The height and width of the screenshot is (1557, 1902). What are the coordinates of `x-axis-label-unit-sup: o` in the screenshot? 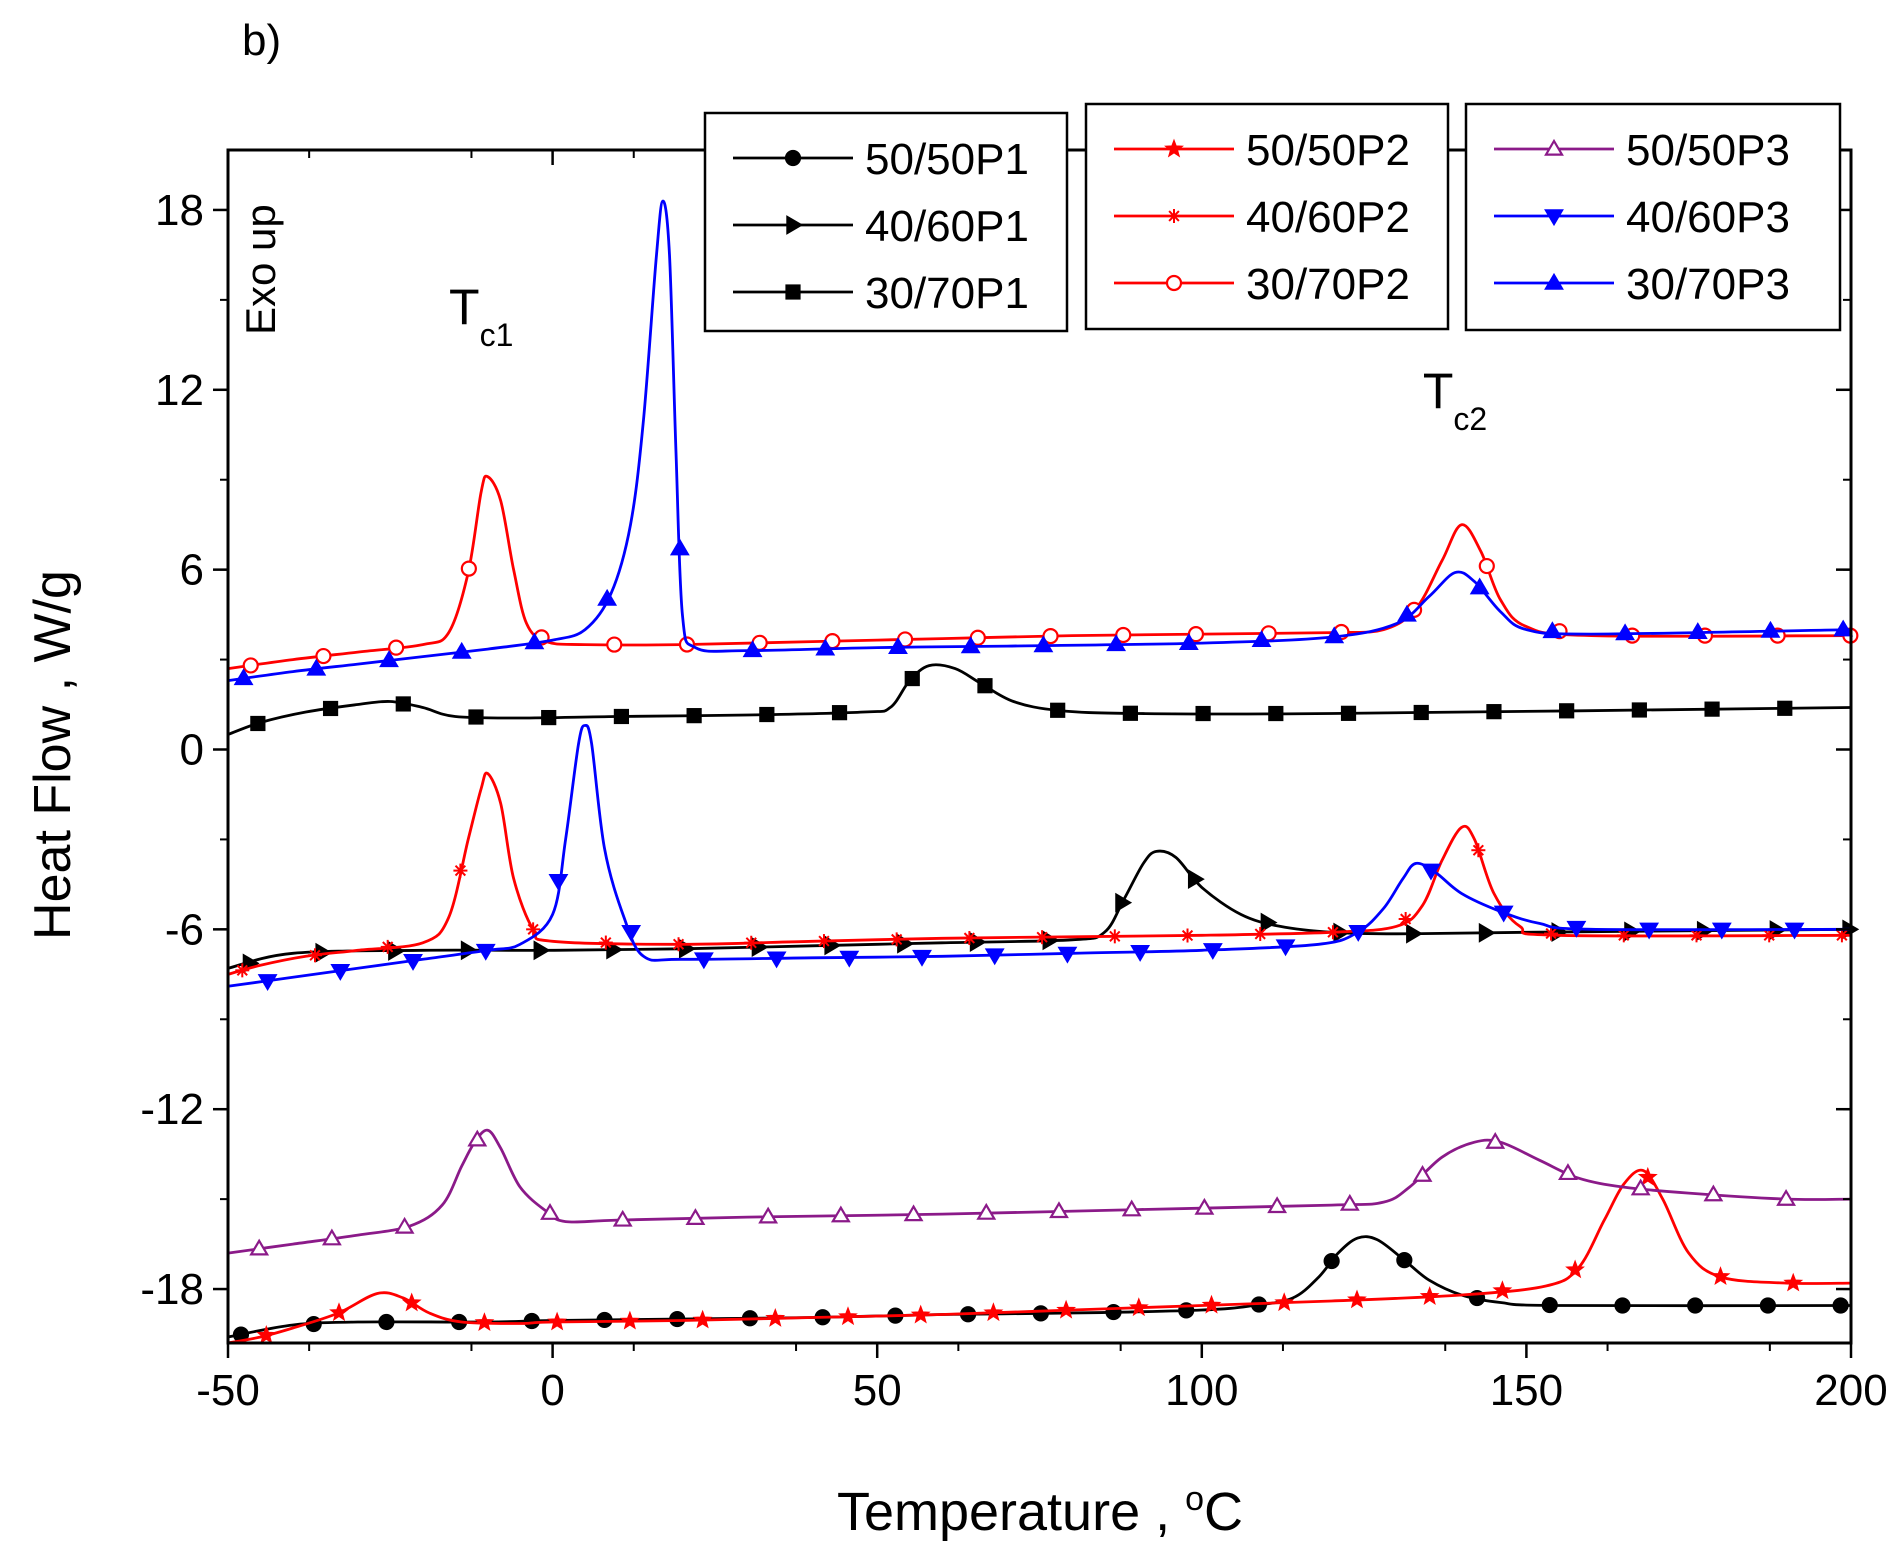 It's located at (1194, 1499).